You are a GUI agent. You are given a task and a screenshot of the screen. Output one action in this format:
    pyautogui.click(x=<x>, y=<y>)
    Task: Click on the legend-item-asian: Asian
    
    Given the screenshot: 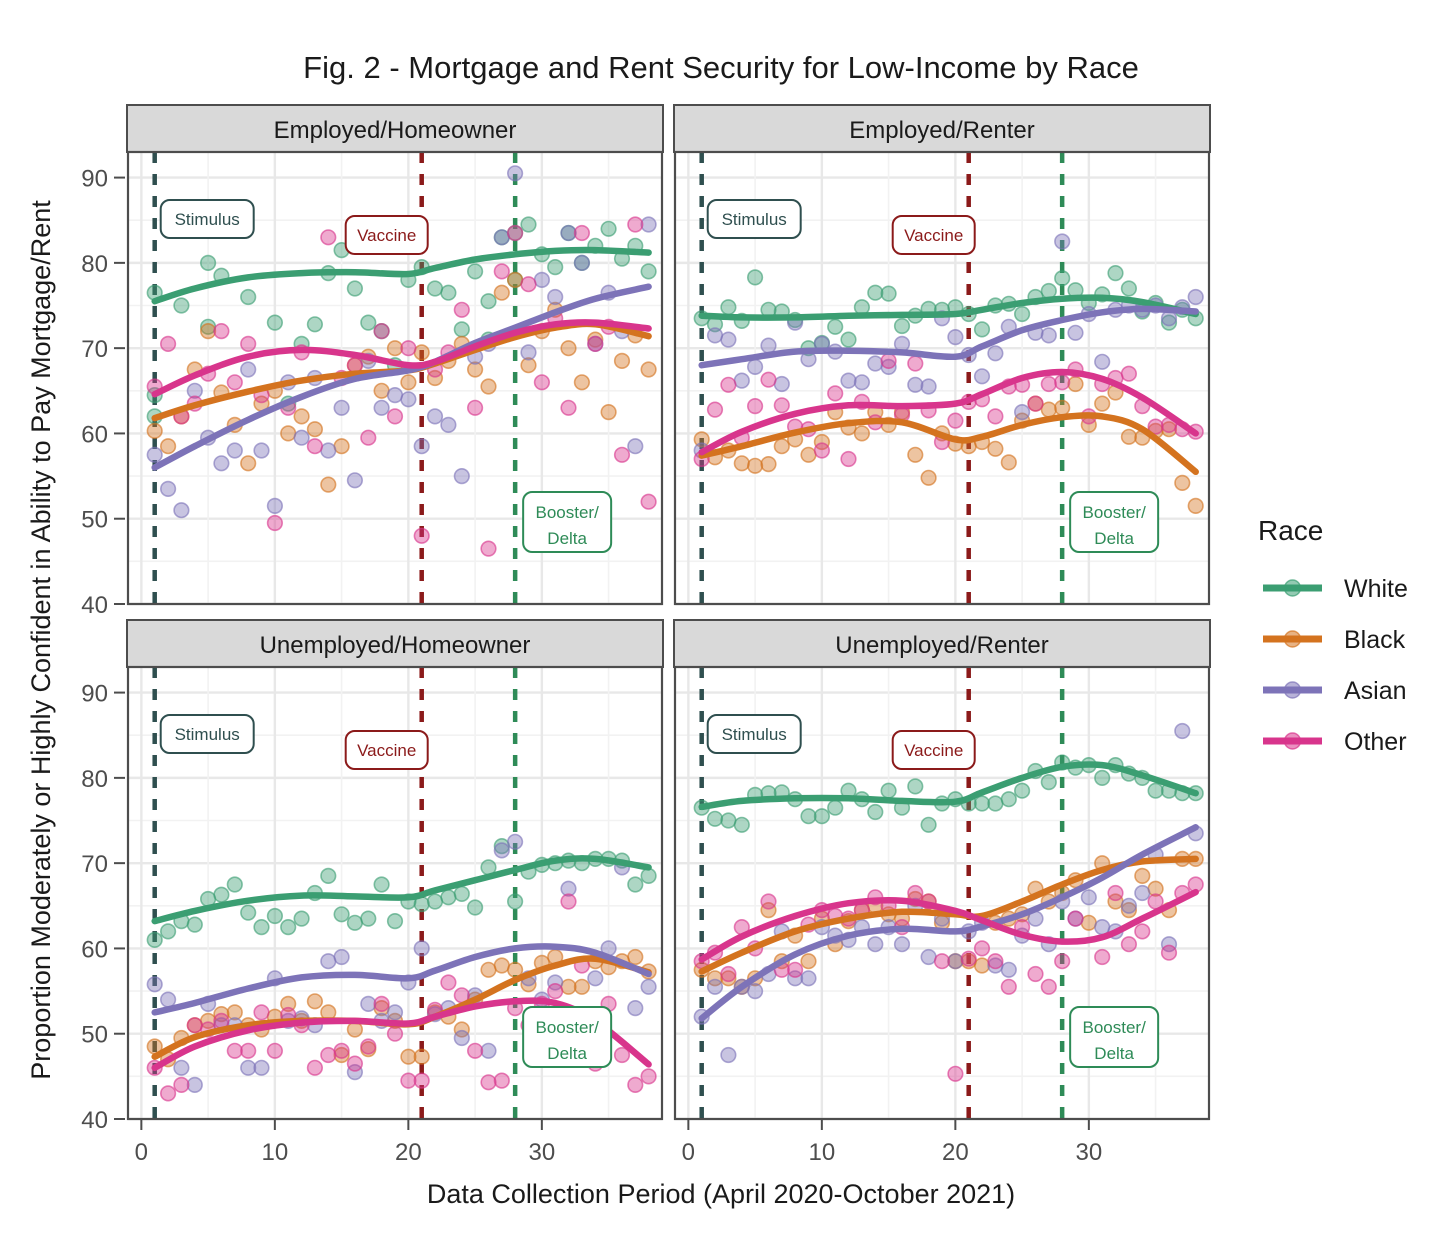 What is the action you would take?
    pyautogui.click(x=1335, y=691)
    